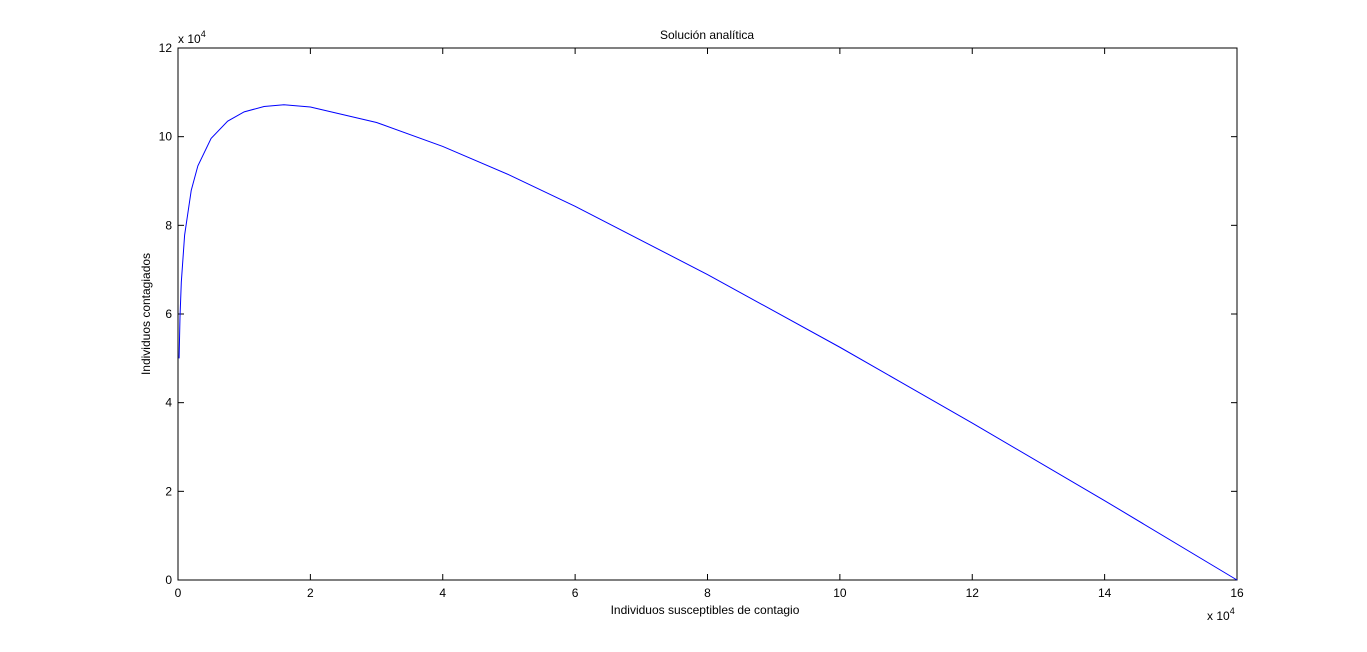 This screenshot has height=652, width=1367. What do you see at coordinates (1237, 593) in the screenshot?
I see `x-tick-label: 16` at bounding box center [1237, 593].